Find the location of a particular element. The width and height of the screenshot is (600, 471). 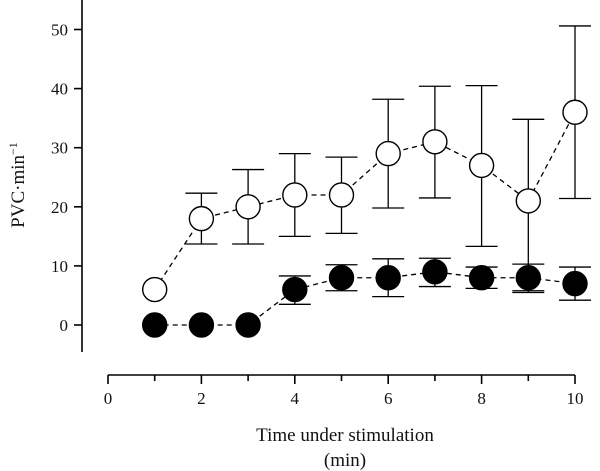

y-ticks: 0 10 20 30 40 50 is located at coordinates (66, 178).